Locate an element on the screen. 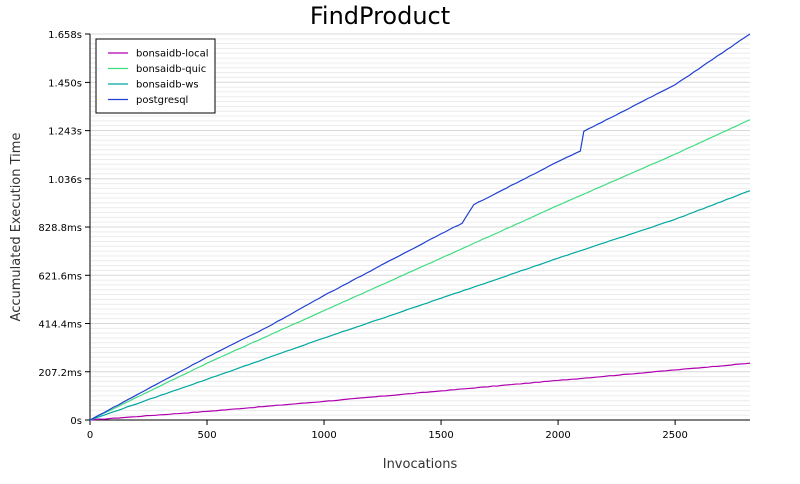 This screenshot has width=800, height=484. x-tick-label: 1500 is located at coordinates (440, 435).